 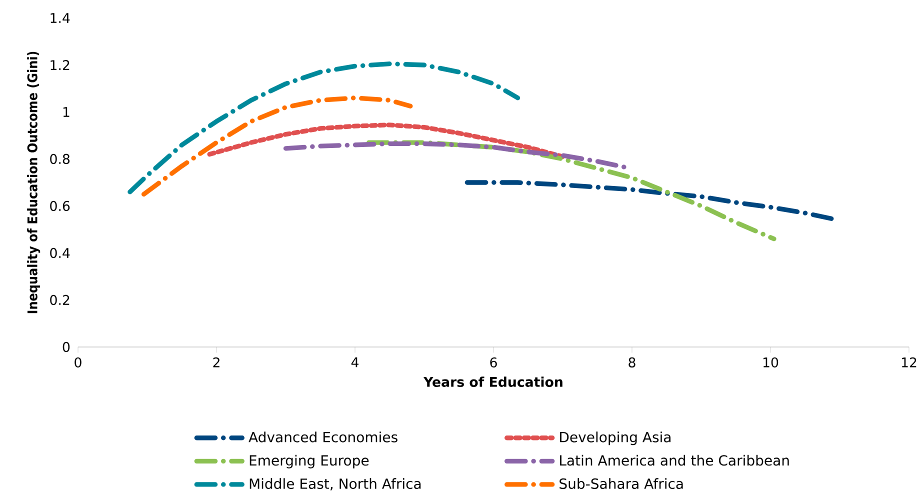 What do you see at coordinates (309, 461) in the screenshot?
I see `legend-label: Emerging Europe` at bounding box center [309, 461].